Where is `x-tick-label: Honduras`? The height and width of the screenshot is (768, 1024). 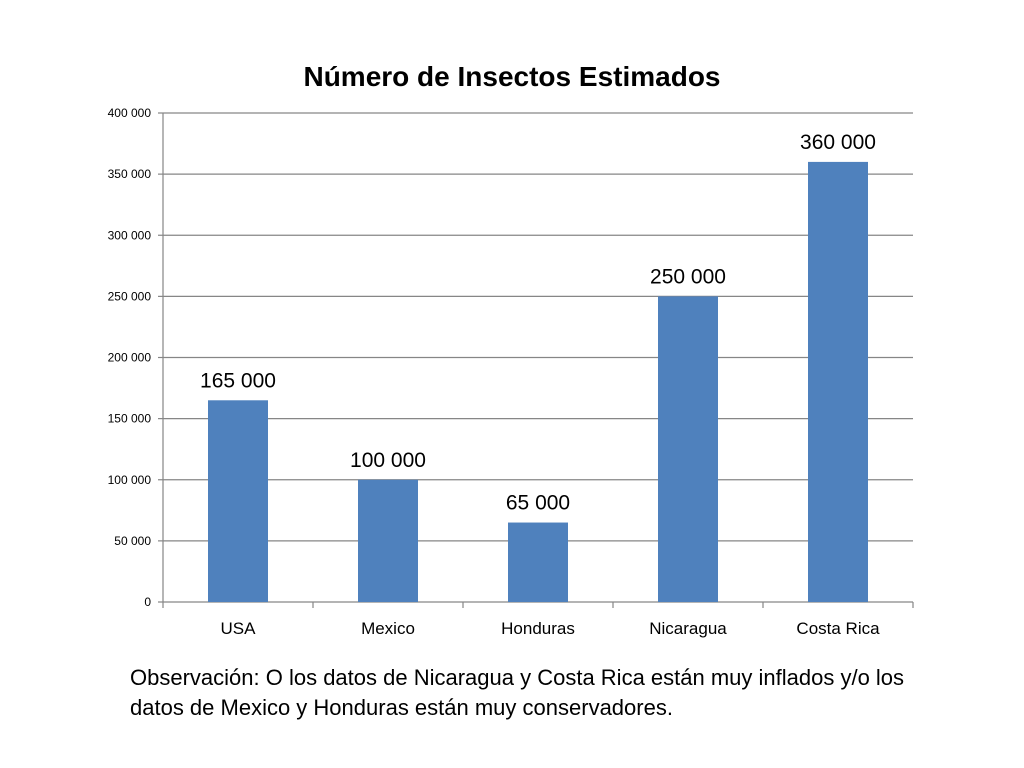
x-tick-label: Honduras is located at coordinates (538, 628).